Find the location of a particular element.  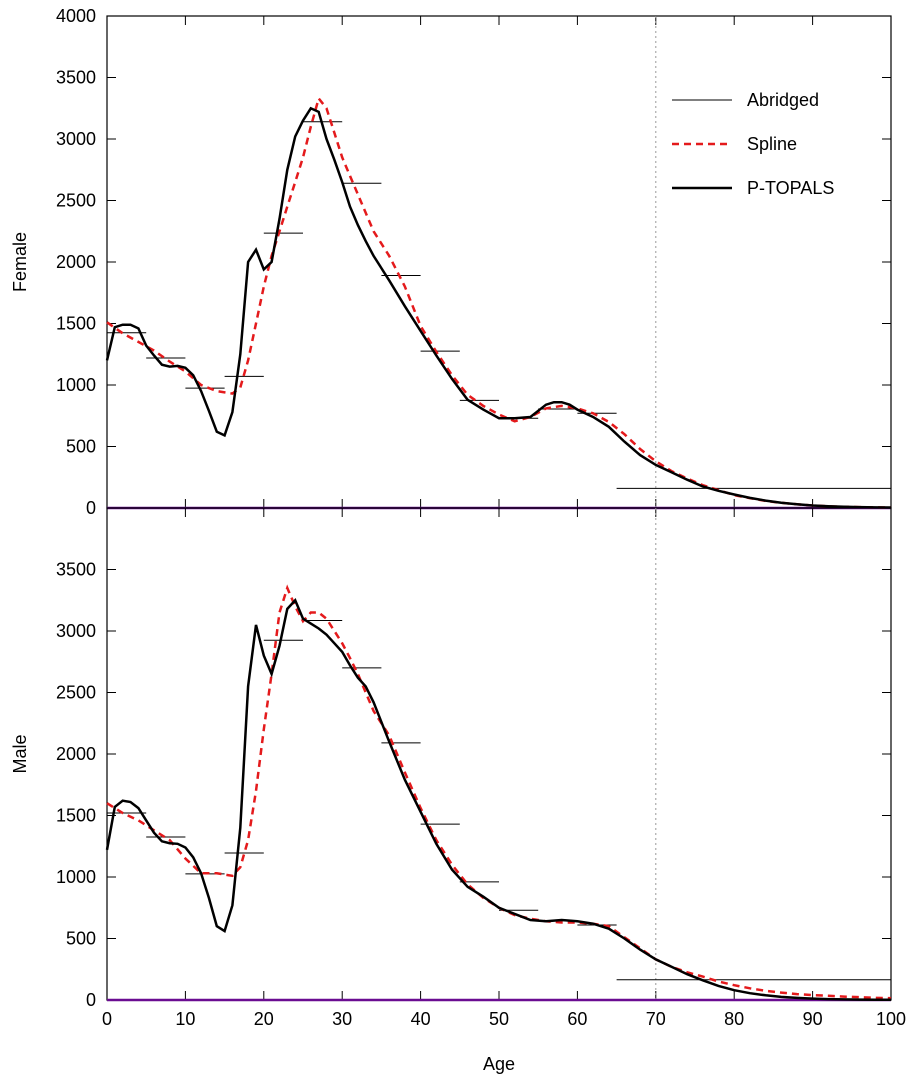

male-y-tick-label: 1500 is located at coordinates (76, 816).